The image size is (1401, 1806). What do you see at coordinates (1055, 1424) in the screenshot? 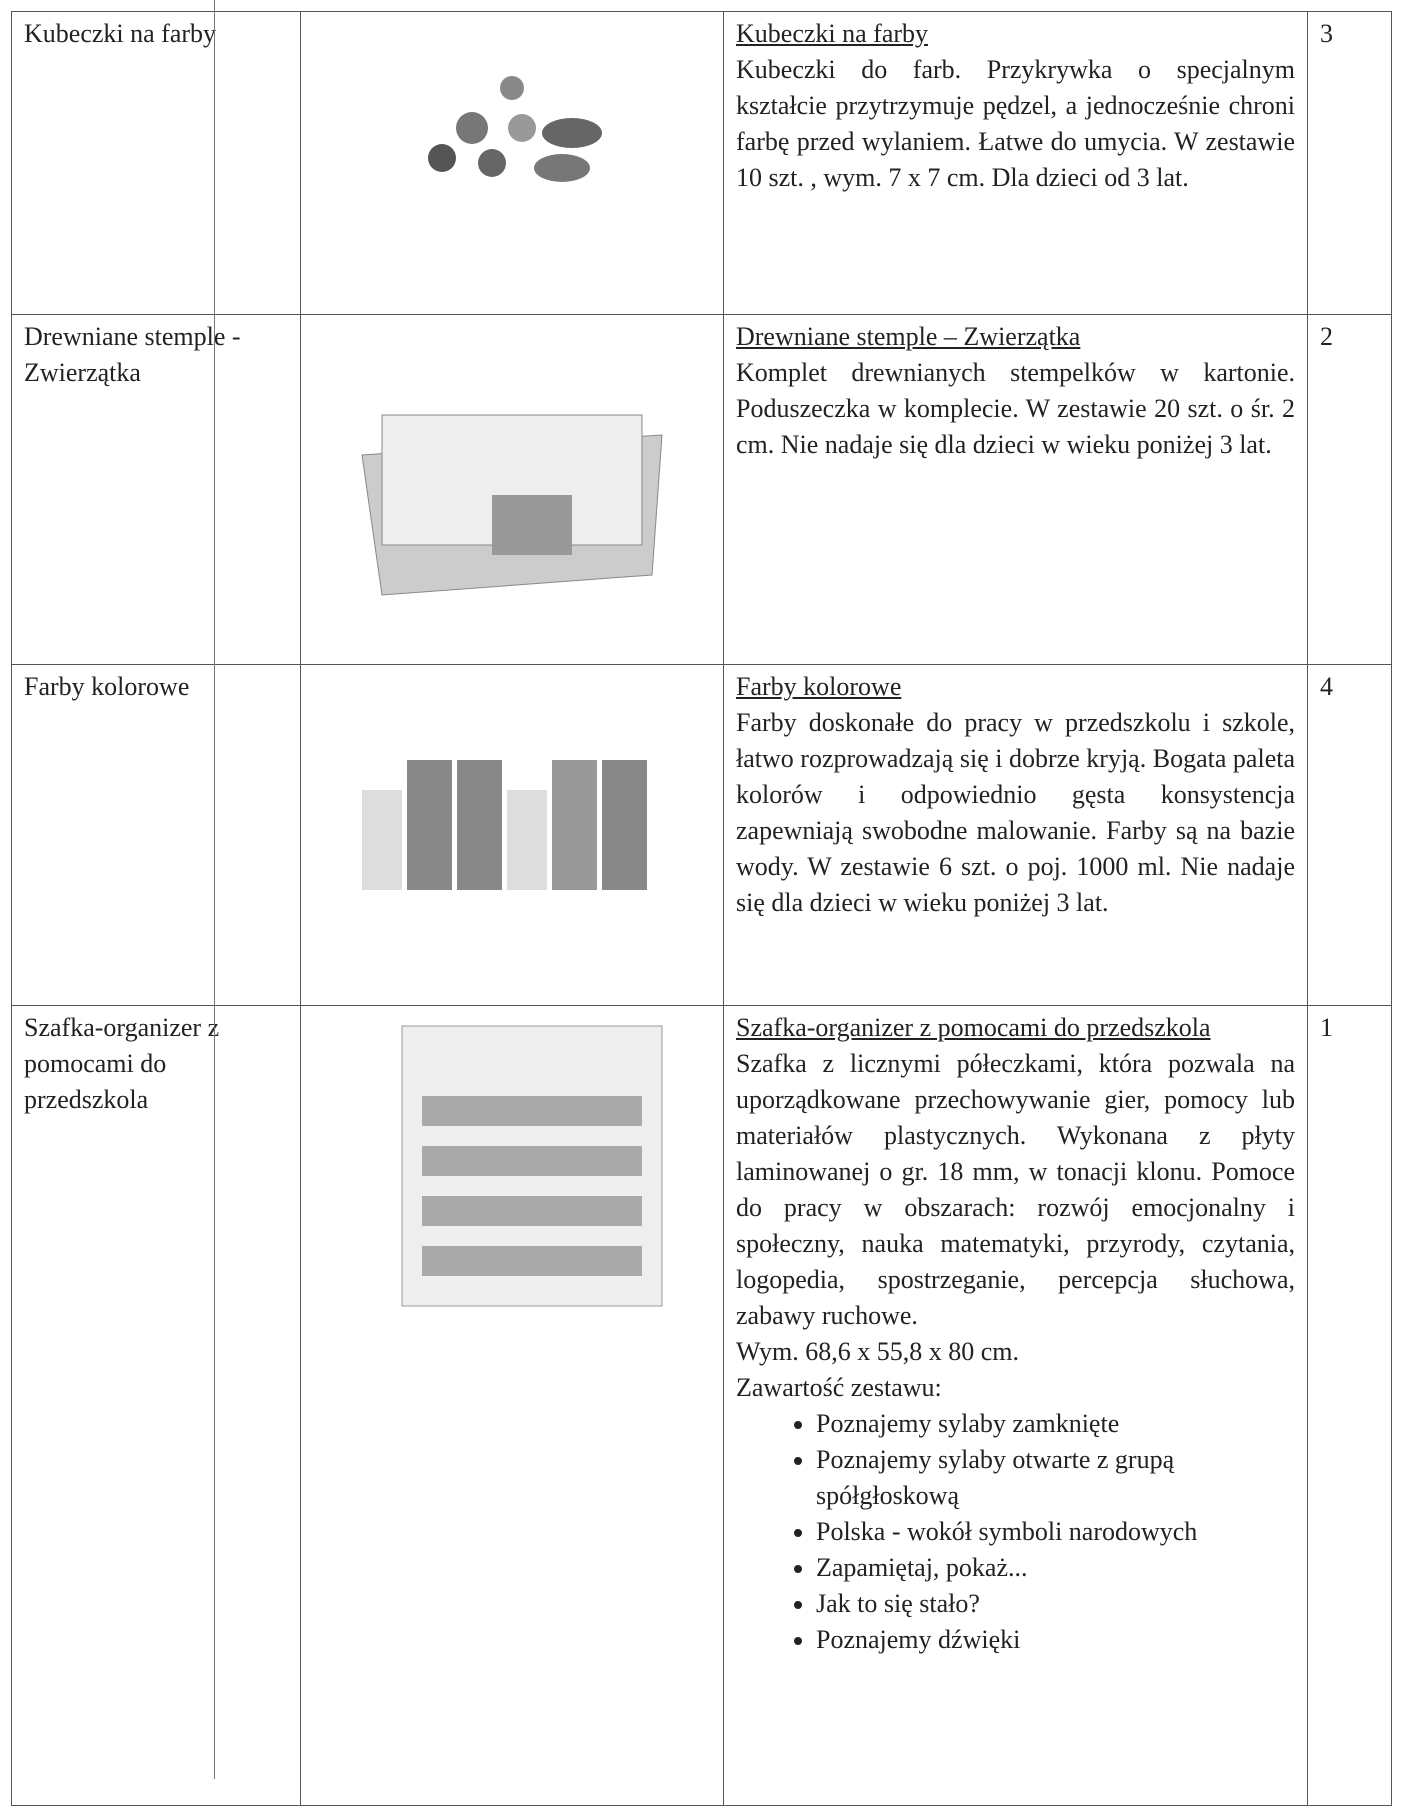
I see `contents-item: Poznajemy sylaby zamknięte` at bounding box center [1055, 1424].